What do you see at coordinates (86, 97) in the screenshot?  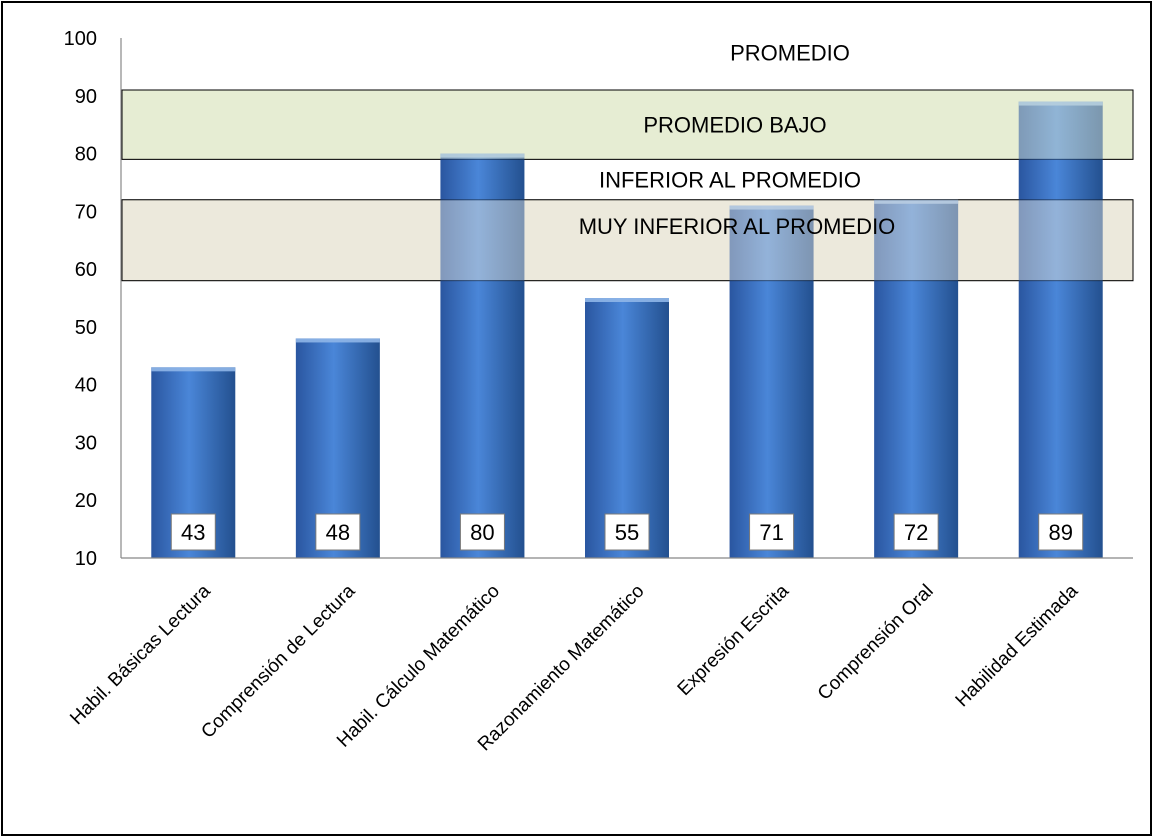 I see `y-tick-label: 90` at bounding box center [86, 97].